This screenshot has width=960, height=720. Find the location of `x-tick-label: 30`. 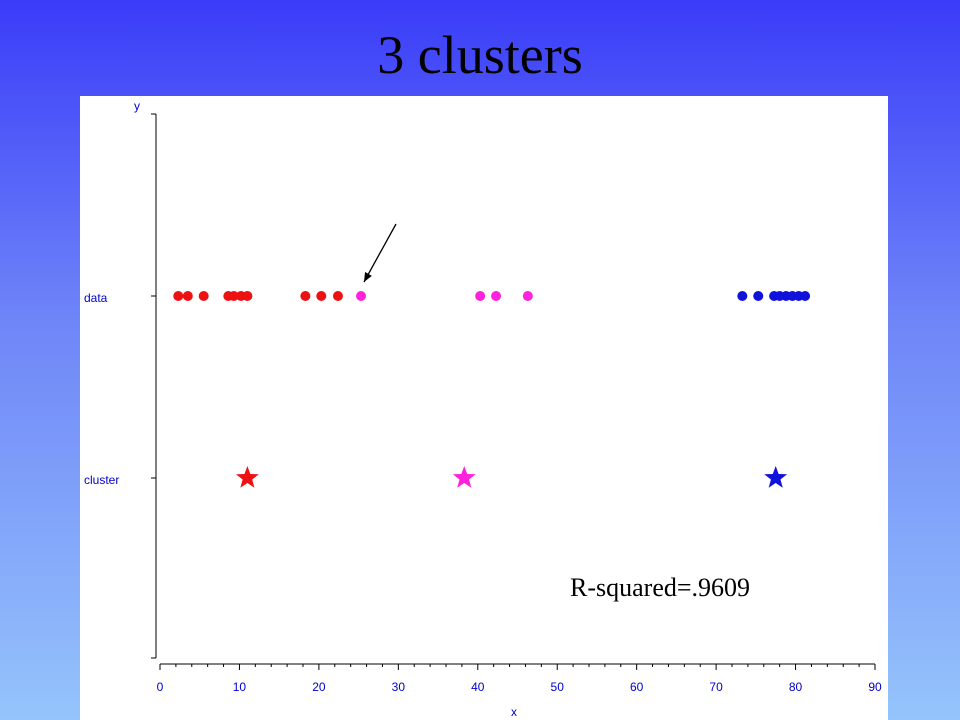

x-tick-label: 30 is located at coordinates (399, 687).